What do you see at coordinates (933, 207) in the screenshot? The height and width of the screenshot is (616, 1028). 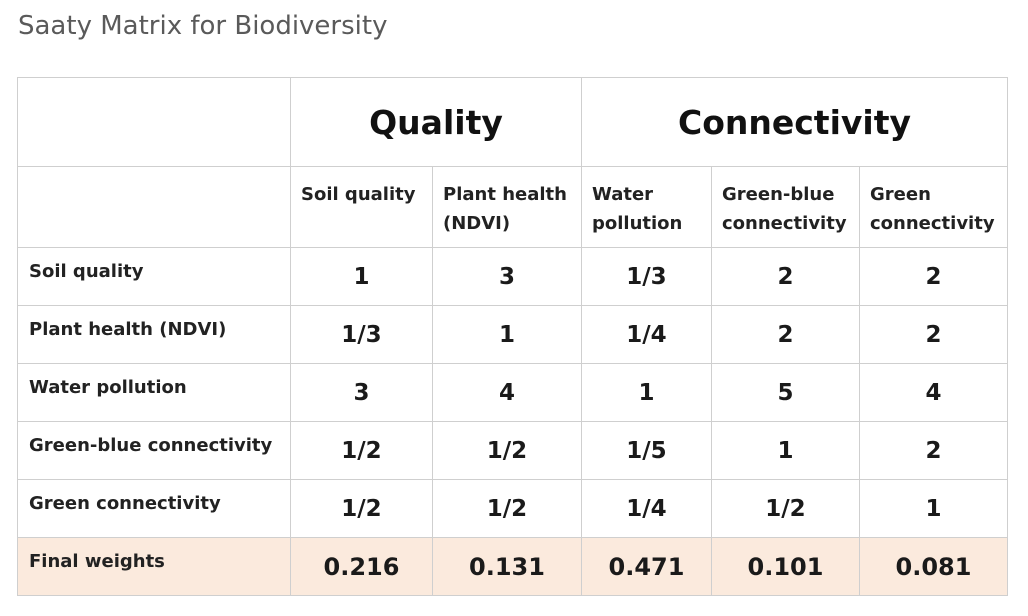 I see `column-header: Green connectivity` at bounding box center [933, 207].